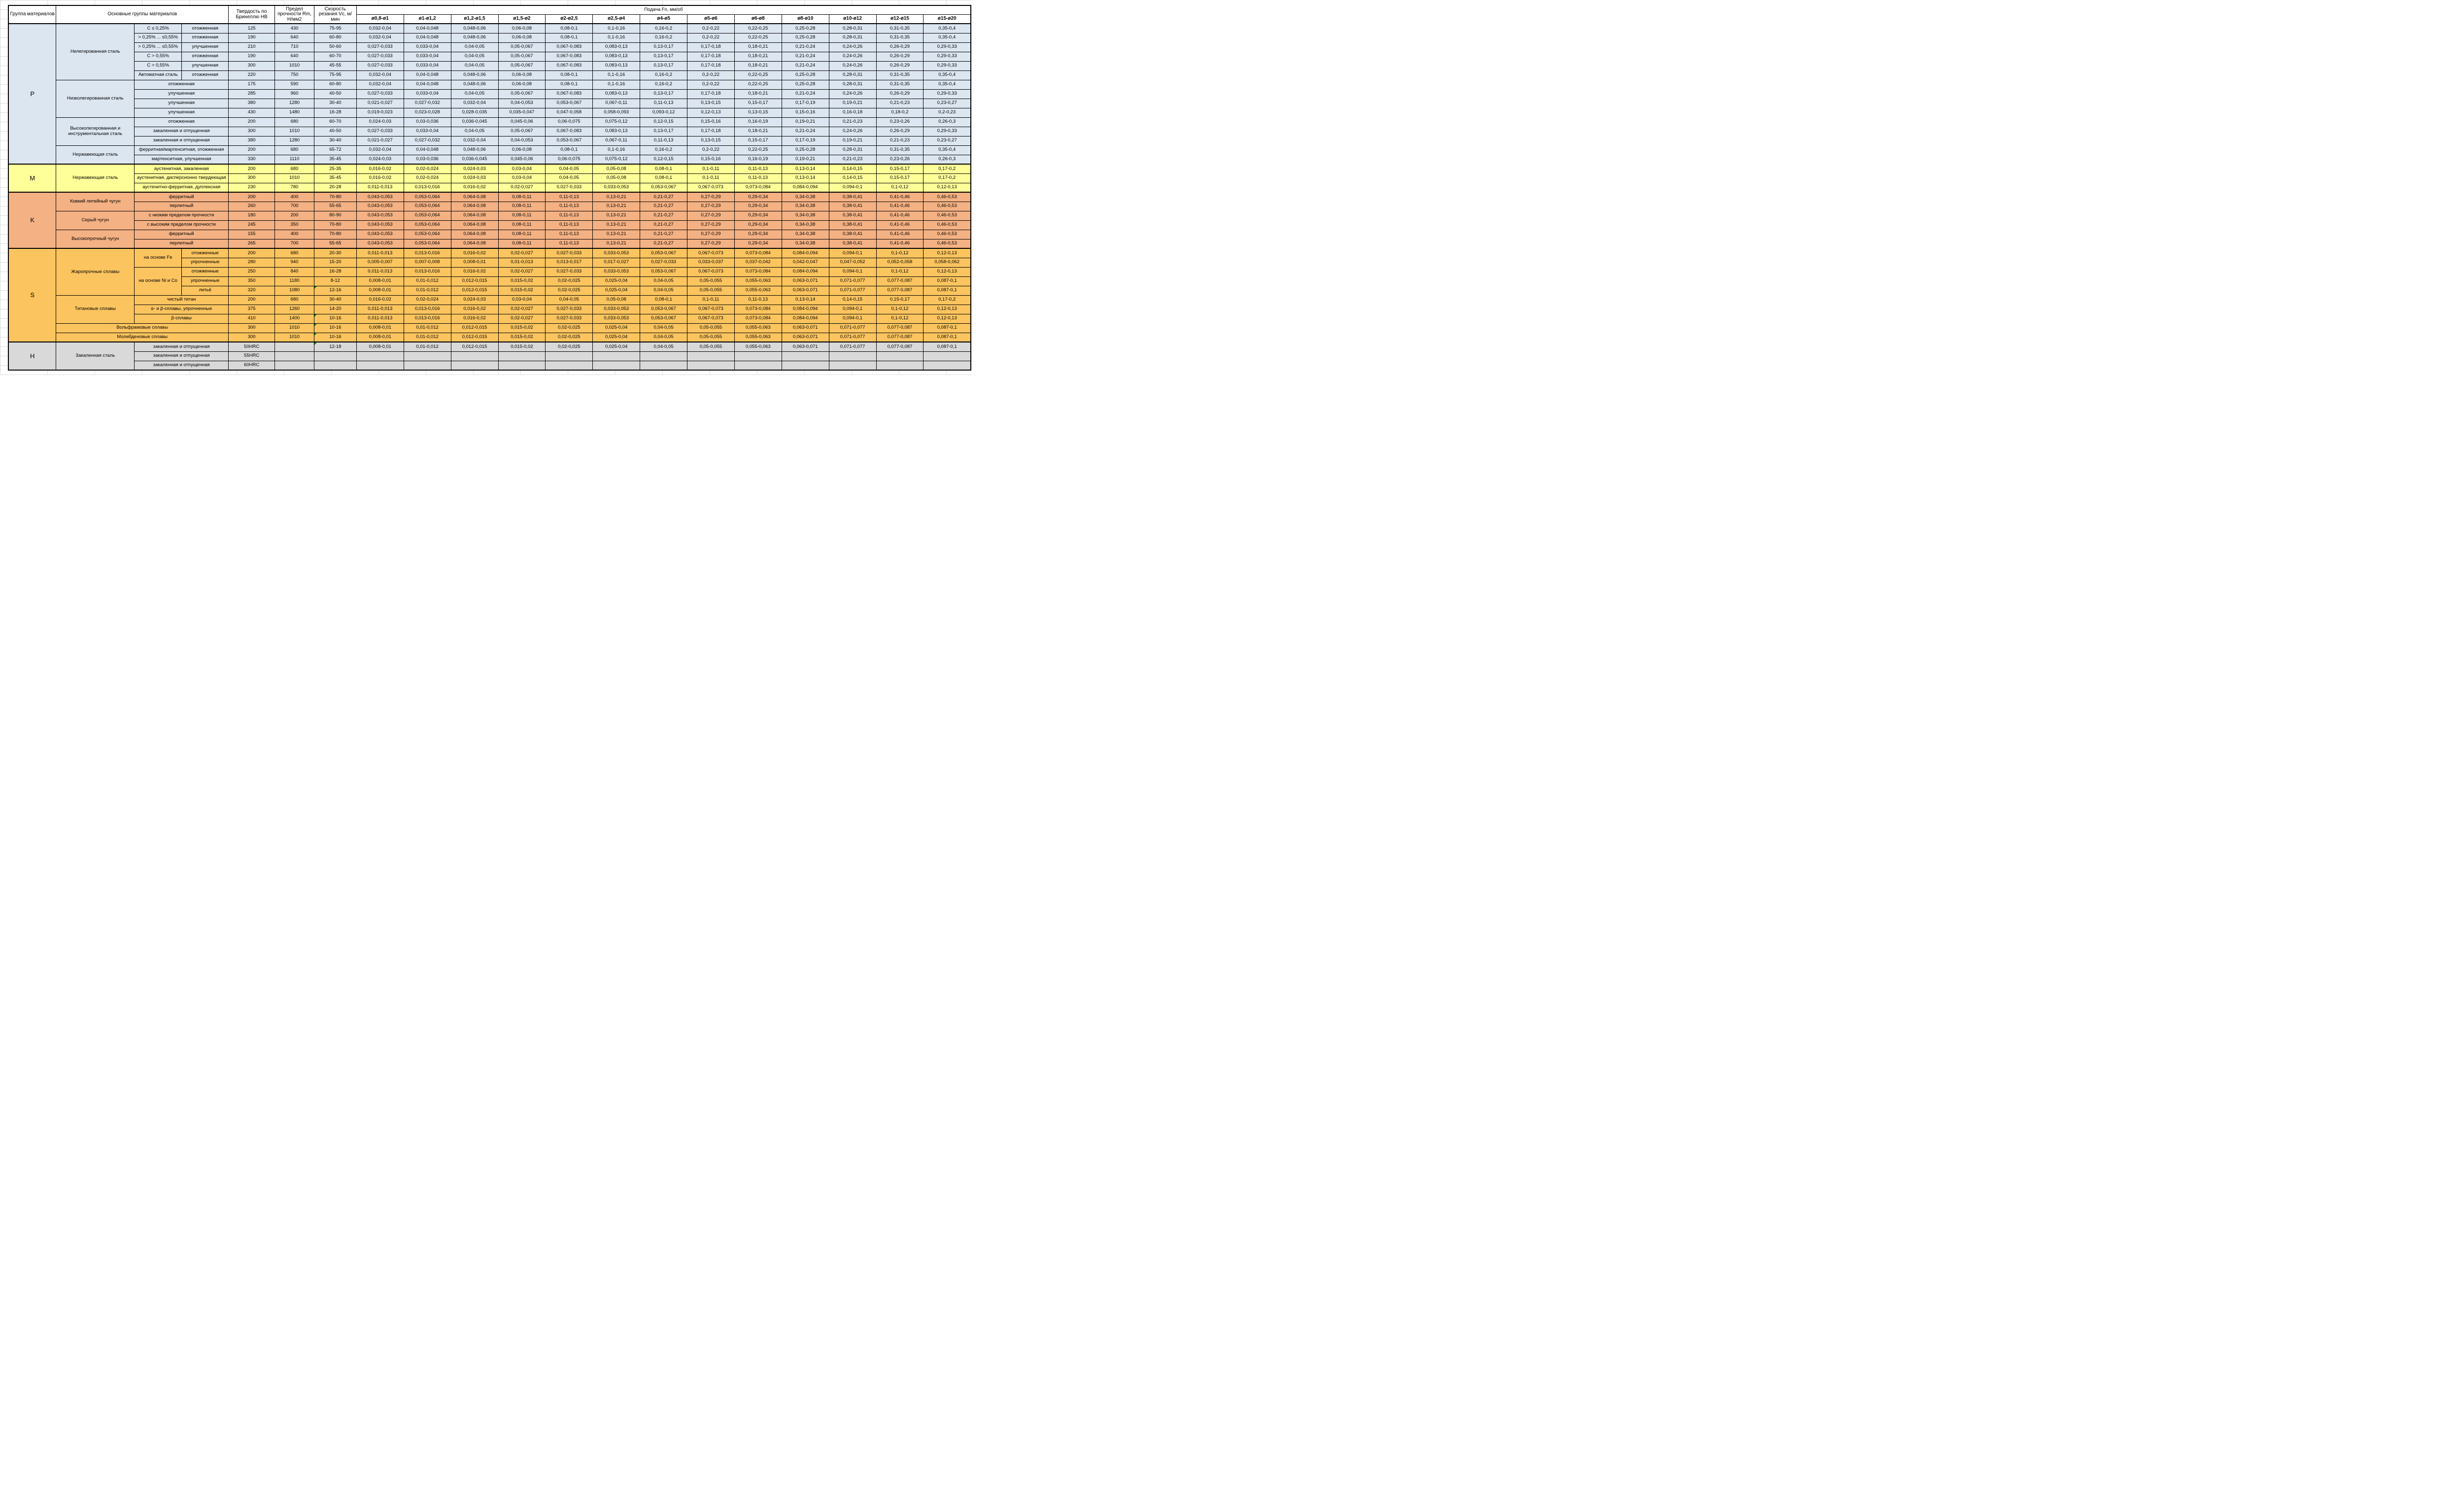 This screenshot has width=2464, height=1500. I want to click on cell: 0,012-0,015, so click(474, 290).